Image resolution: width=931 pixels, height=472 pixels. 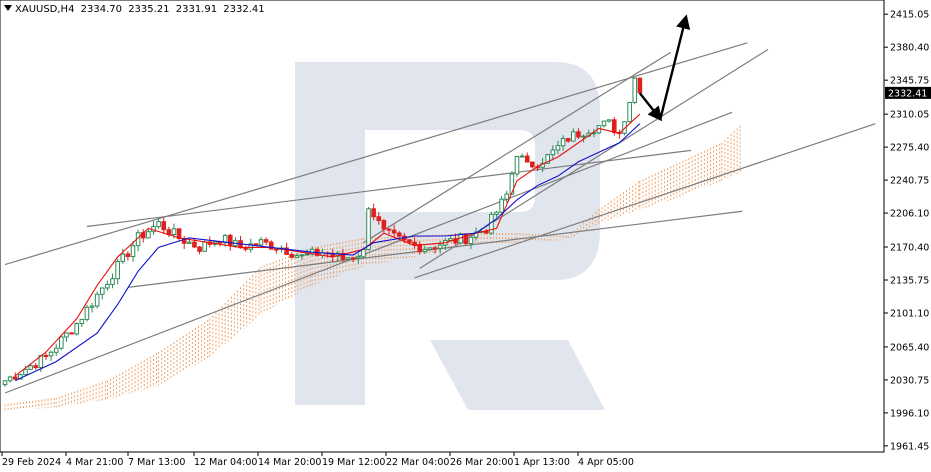 I want to click on price-tick-label: 2415.05, so click(x=909, y=15).